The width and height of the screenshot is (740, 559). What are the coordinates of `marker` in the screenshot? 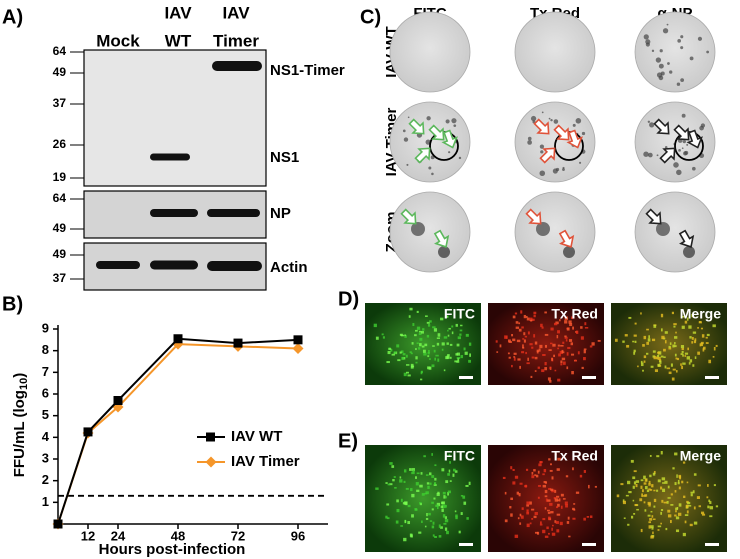 It's located at (118, 400).